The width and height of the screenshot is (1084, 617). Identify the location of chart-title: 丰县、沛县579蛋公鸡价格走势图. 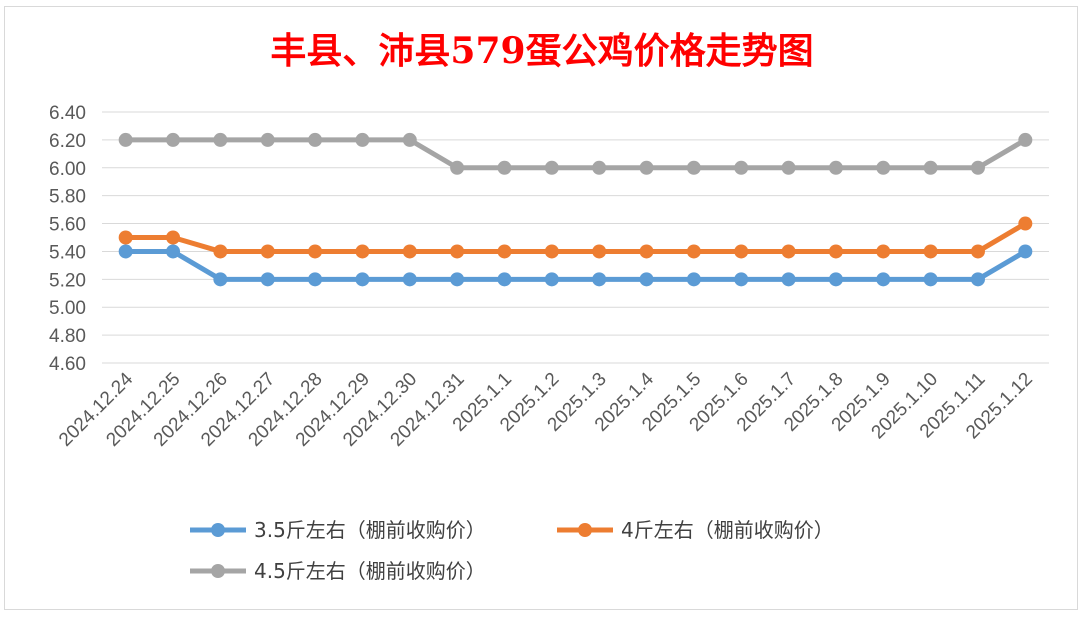
(542, 51).